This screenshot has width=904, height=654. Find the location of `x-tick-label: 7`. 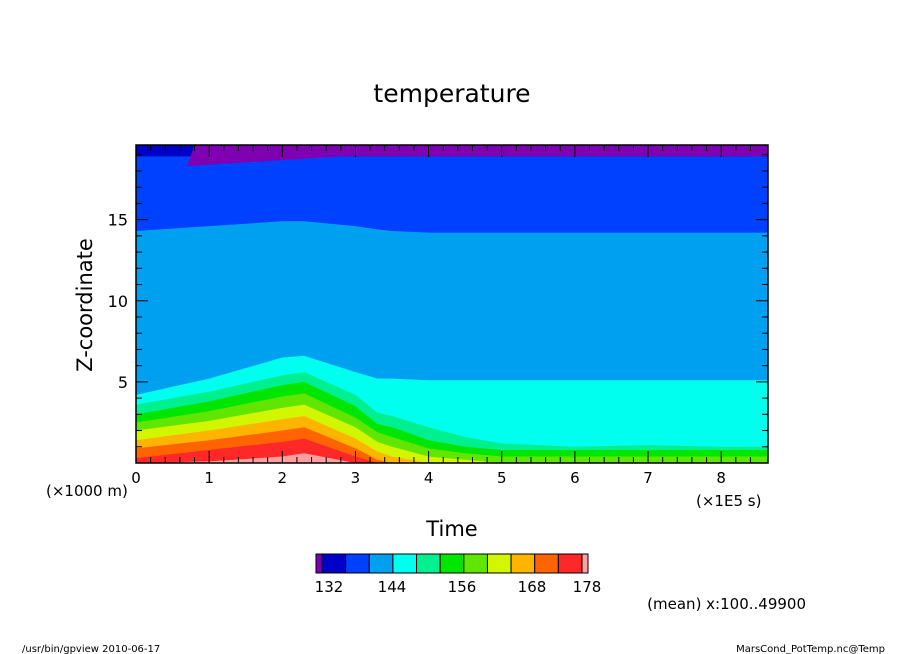

x-tick-label: 7 is located at coordinates (648, 478).